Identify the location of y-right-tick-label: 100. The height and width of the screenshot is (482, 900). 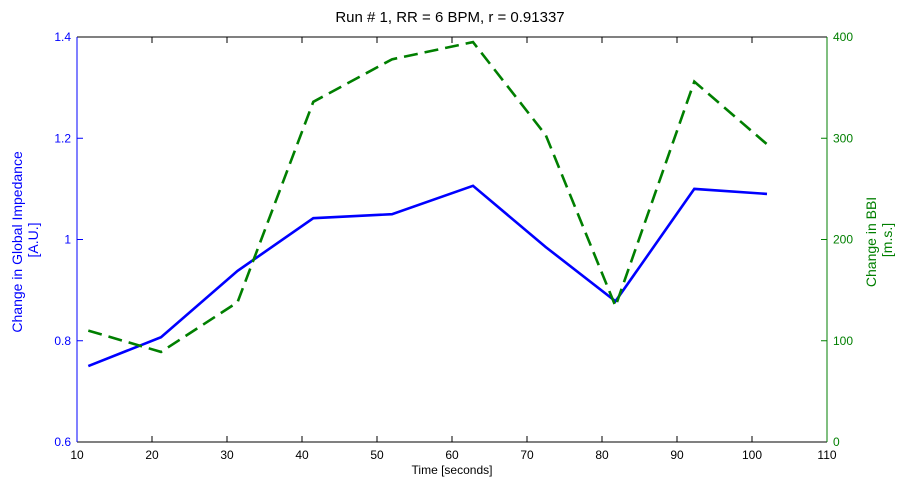
(843, 341).